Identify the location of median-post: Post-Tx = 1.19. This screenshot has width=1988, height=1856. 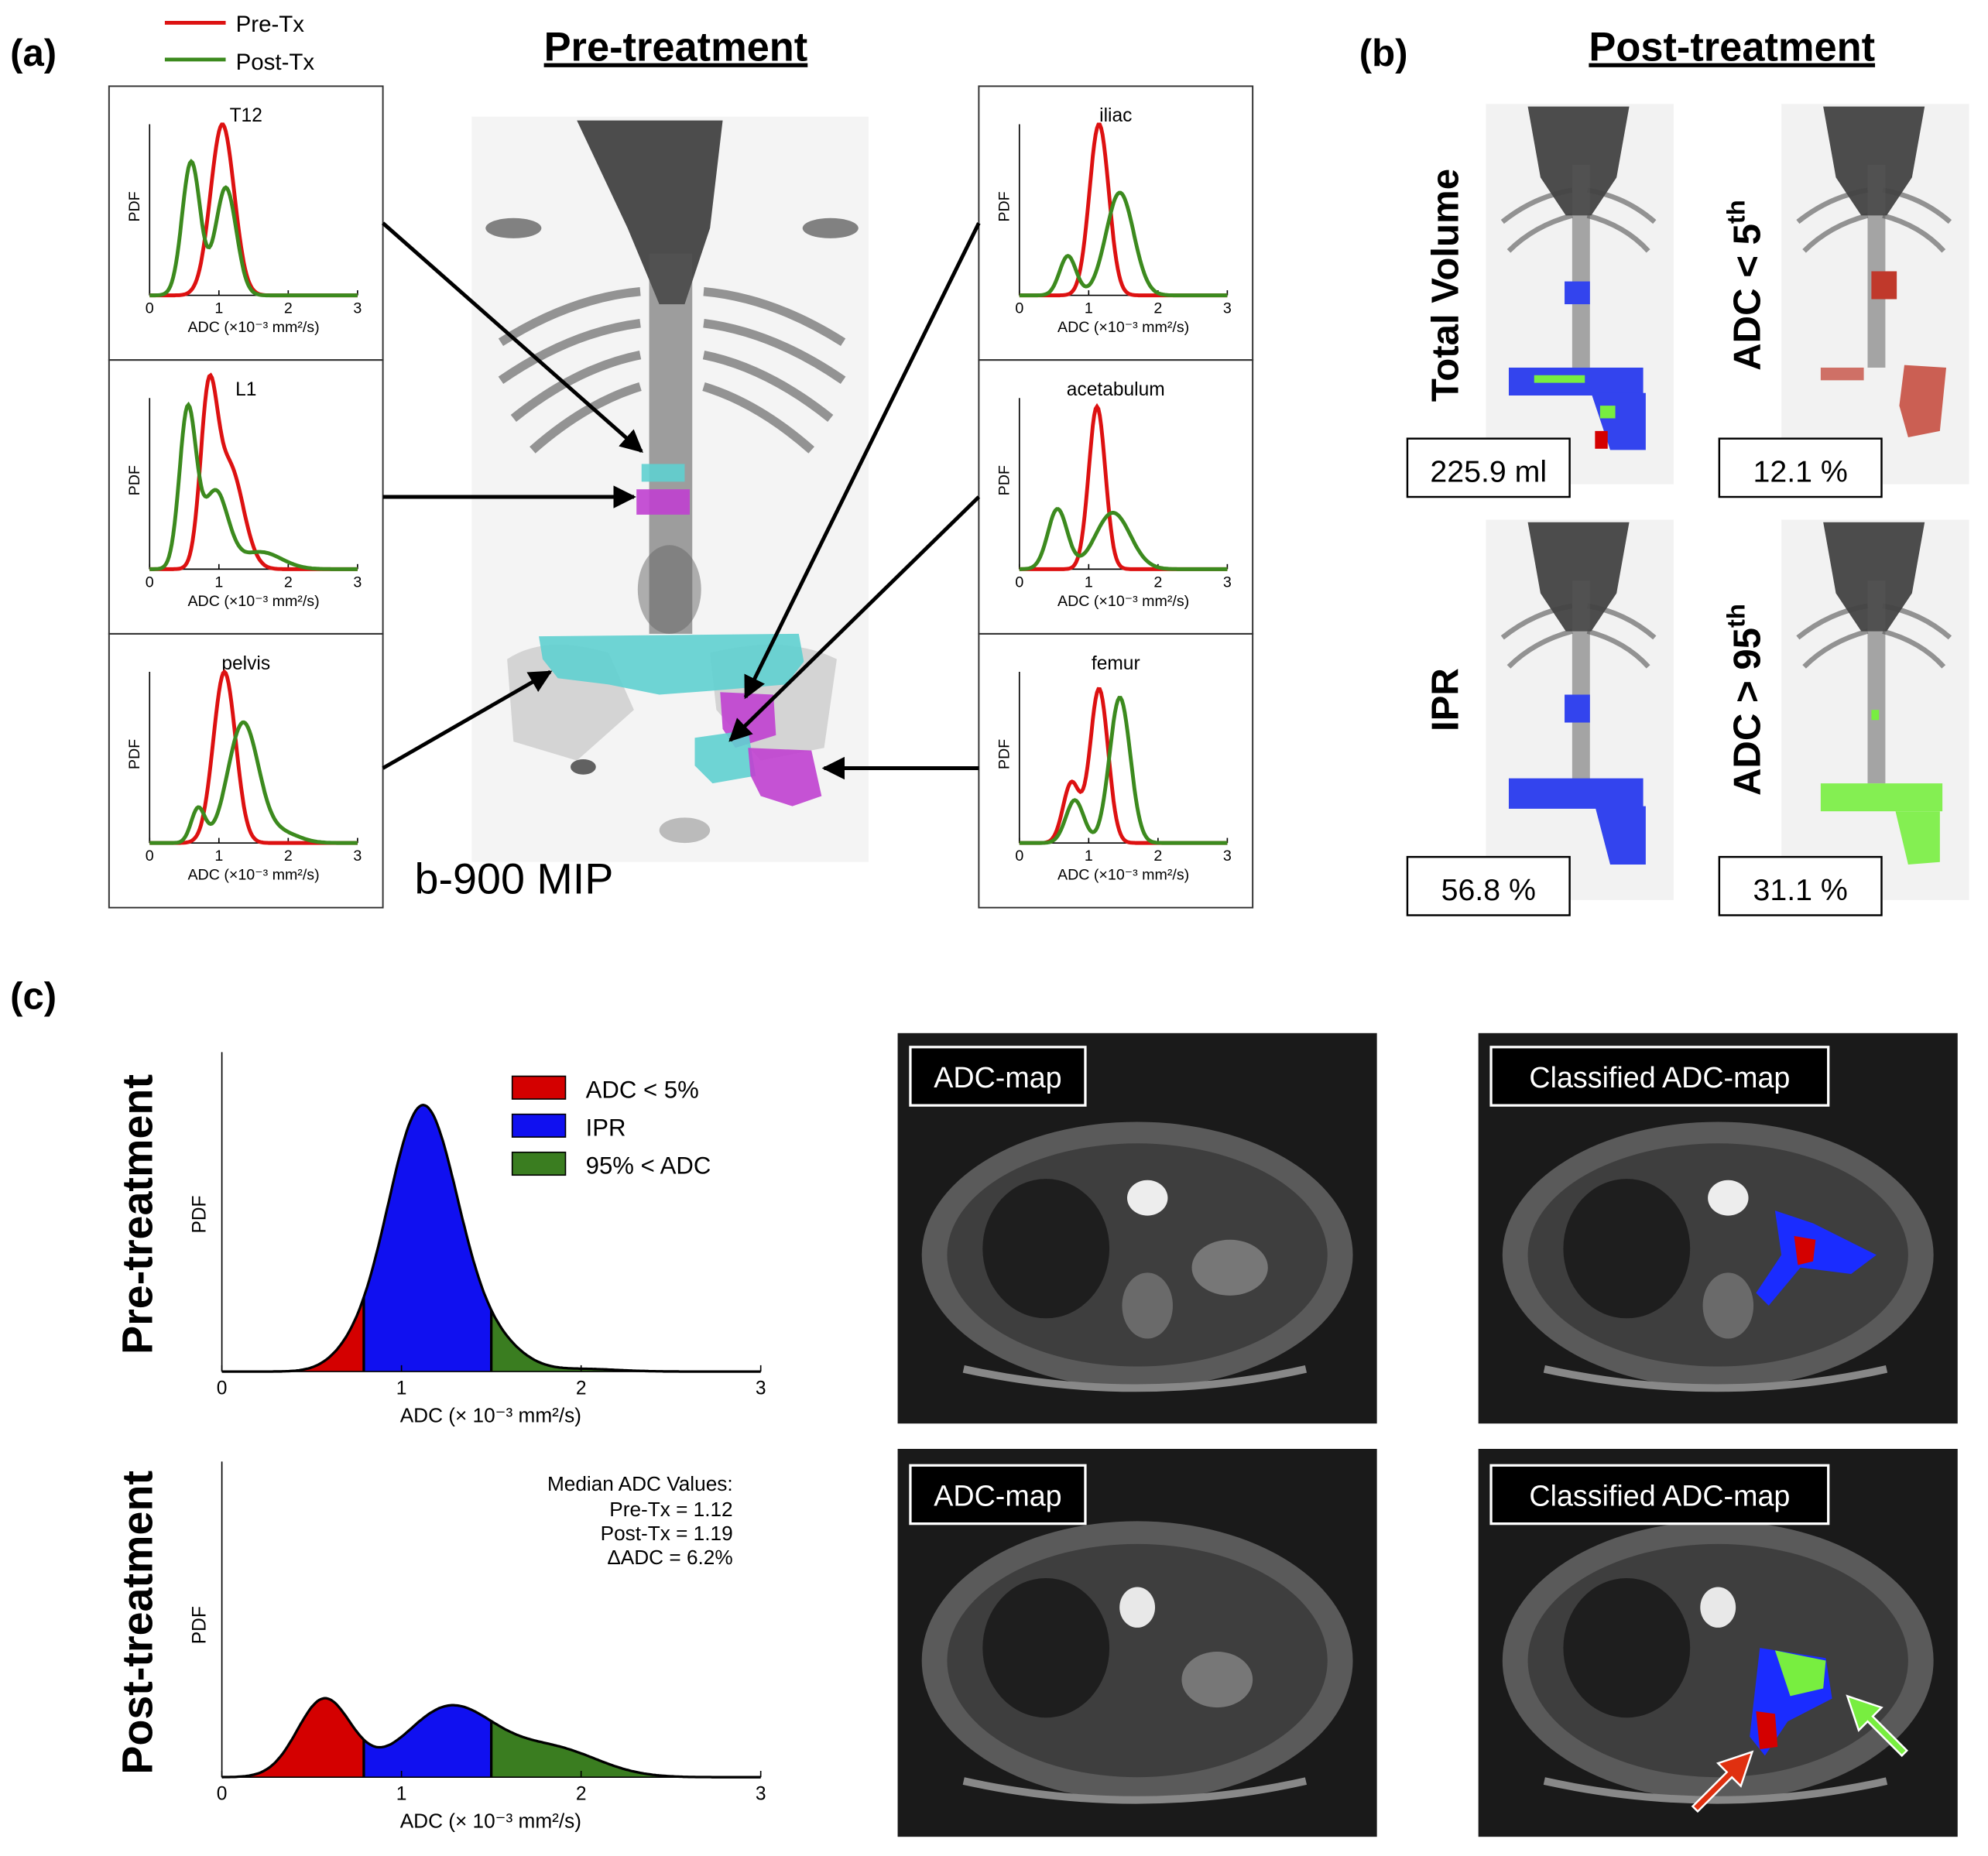
(667, 1533).